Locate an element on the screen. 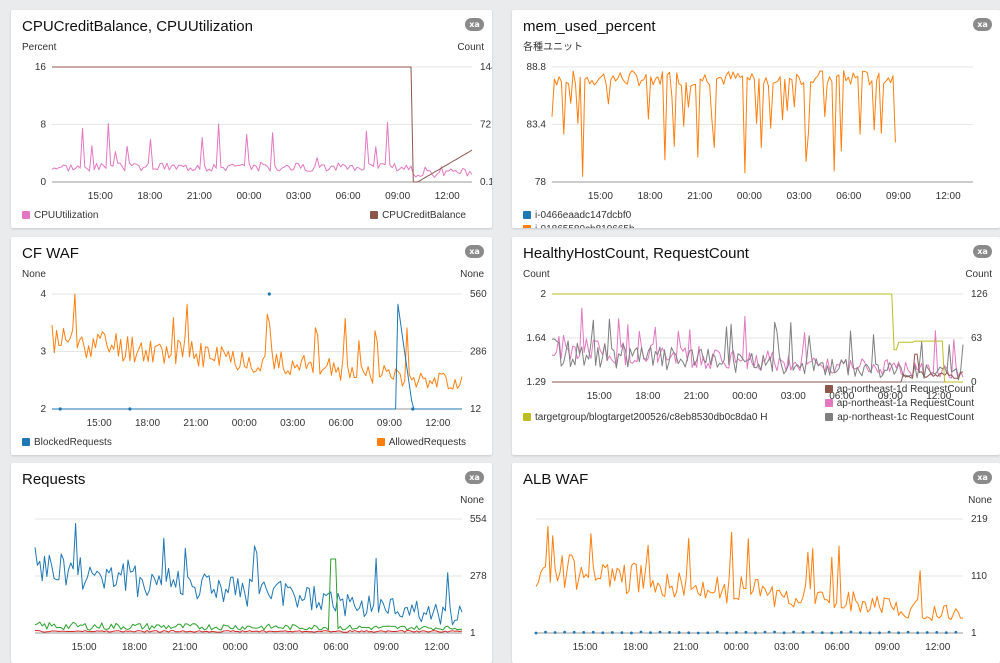  left-tick-label: 1.29 is located at coordinates (537, 382).